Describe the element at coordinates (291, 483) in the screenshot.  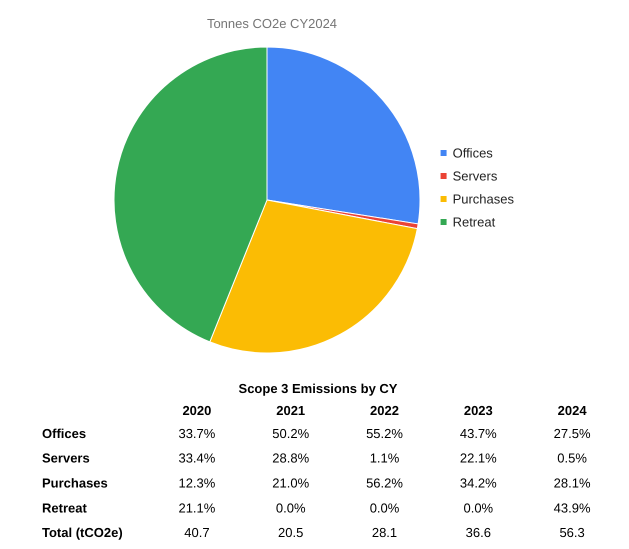
I see `data-label: 21.0%` at that location.